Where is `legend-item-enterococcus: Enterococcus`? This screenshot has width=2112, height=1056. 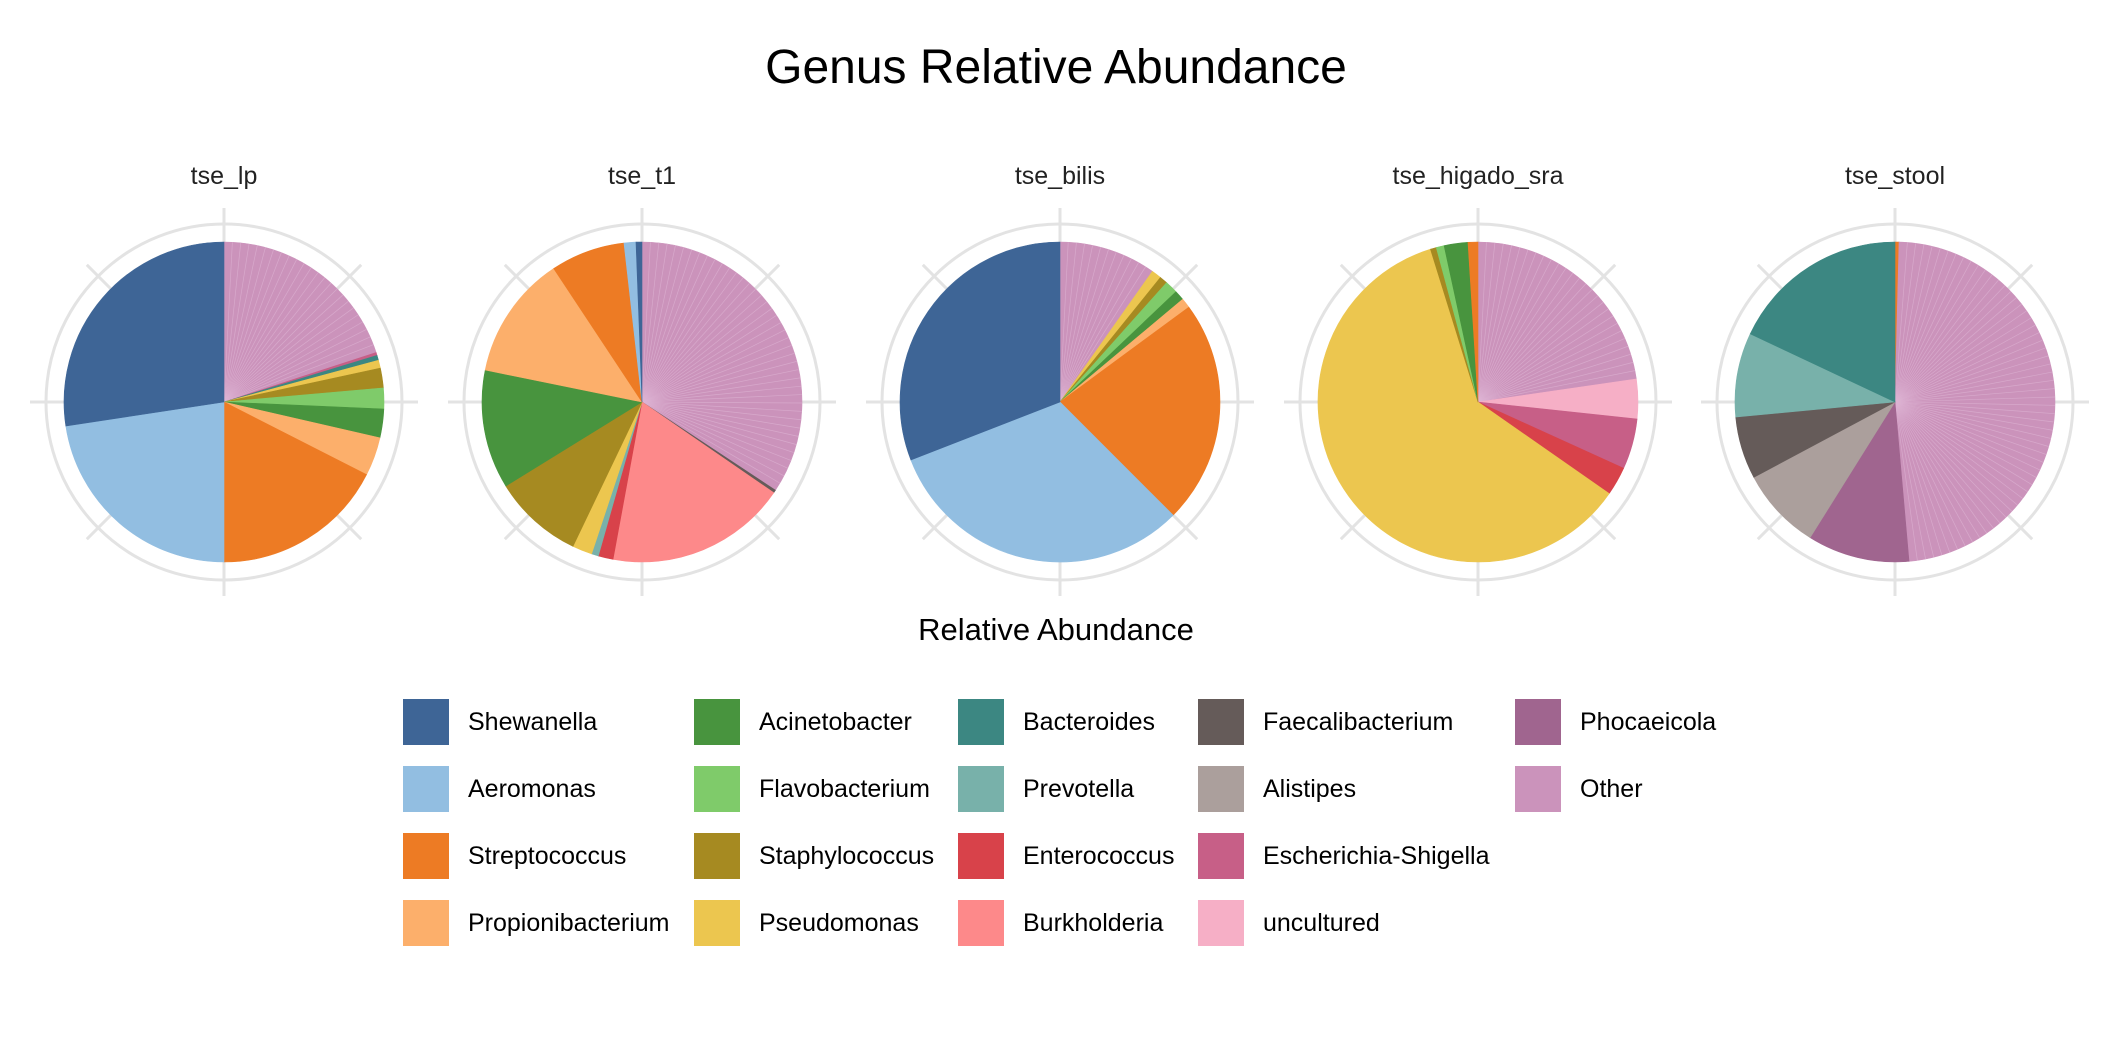 legend-item-enterococcus: Enterococcus is located at coordinates (1066, 856).